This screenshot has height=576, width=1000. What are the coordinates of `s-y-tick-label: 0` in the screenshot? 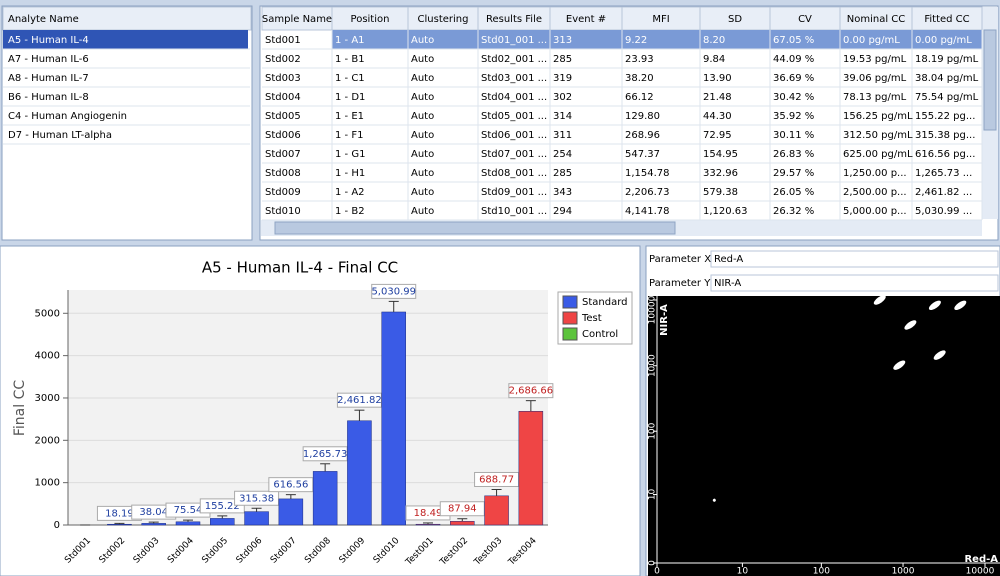 It's located at (653, 563).